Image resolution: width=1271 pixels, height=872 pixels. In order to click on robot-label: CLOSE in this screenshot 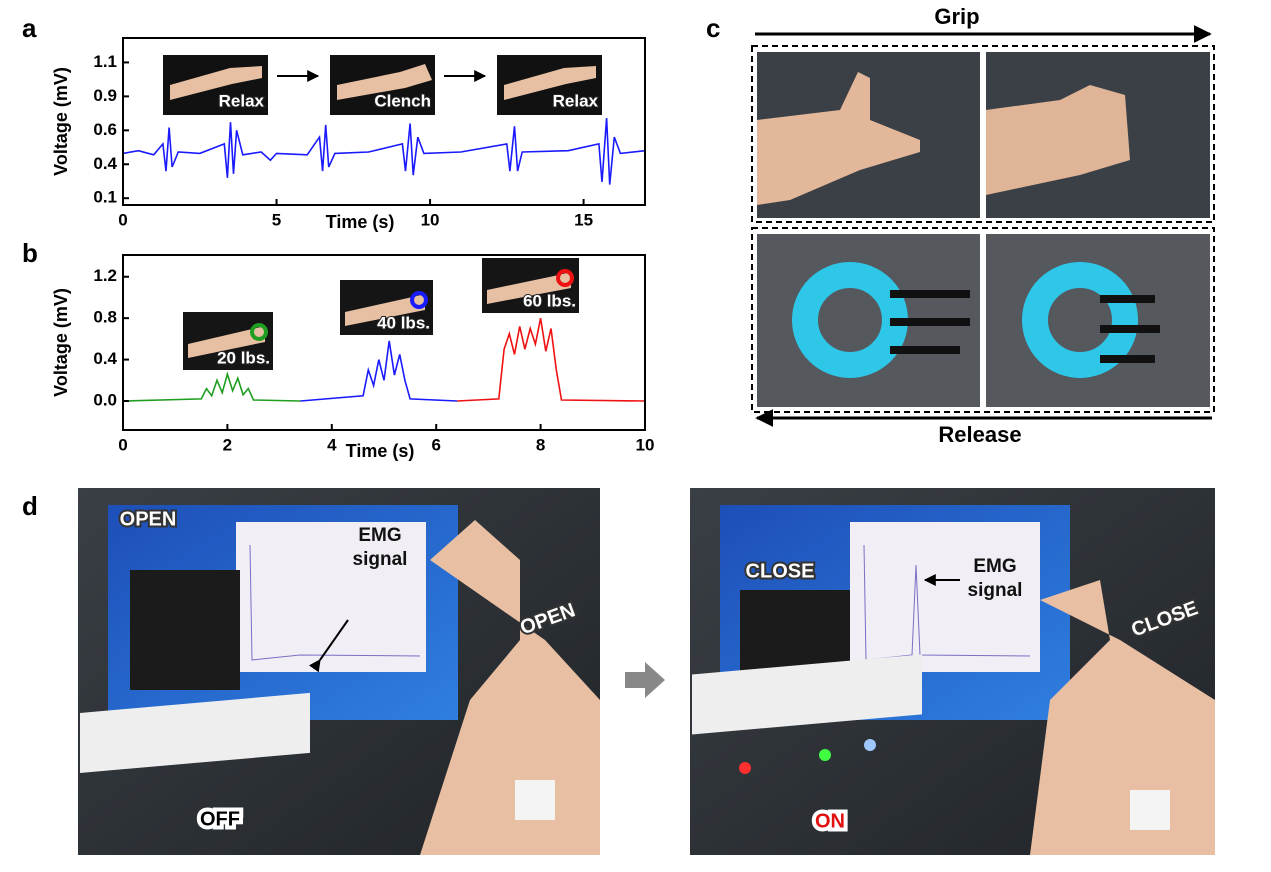, I will do `click(780, 571)`.